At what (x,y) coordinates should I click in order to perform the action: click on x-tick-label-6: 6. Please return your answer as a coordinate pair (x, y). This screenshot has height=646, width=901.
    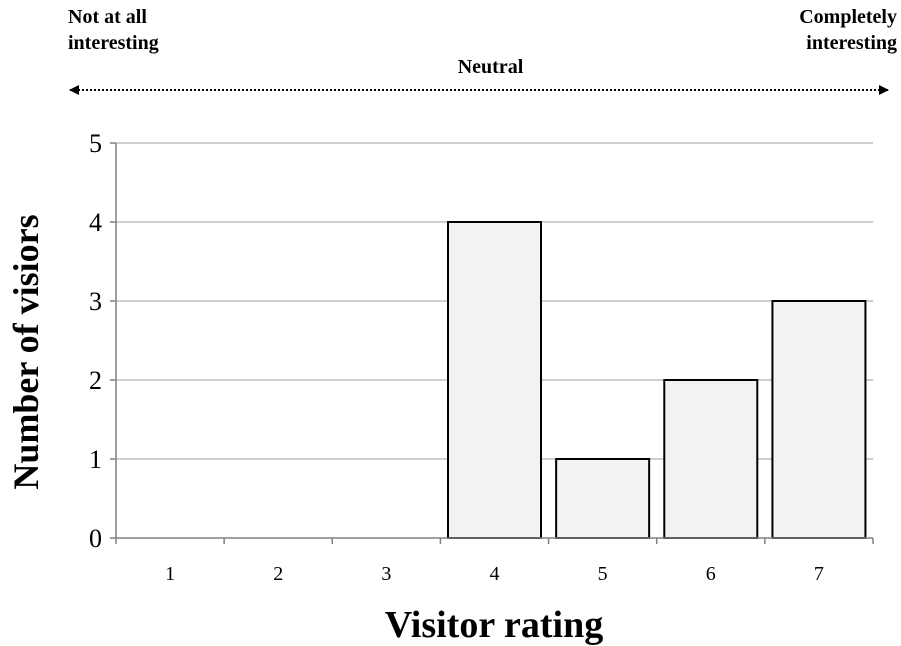
    Looking at the image, I should click on (711, 574).